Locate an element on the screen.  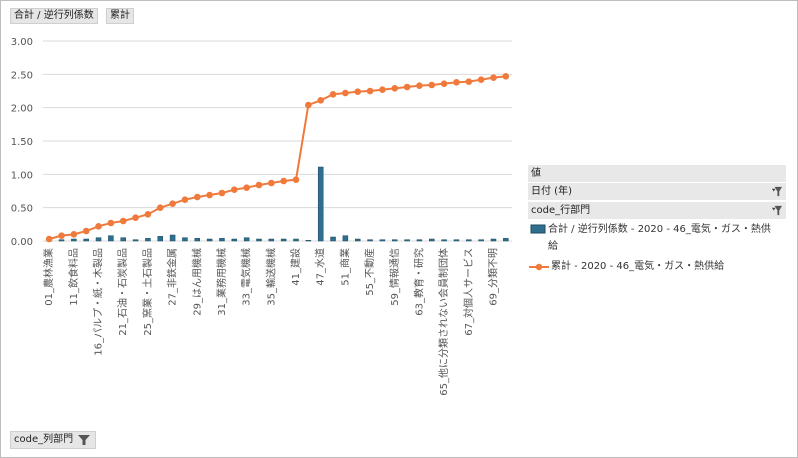
x-tick-label: 63_教育・研究 is located at coordinates (418, 282).